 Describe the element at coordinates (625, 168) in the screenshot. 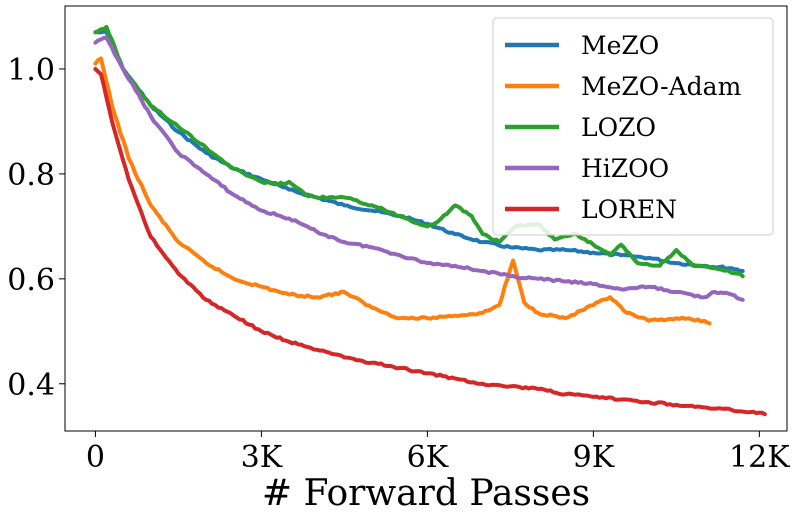

I see `legend-label: HiZOO` at that location.